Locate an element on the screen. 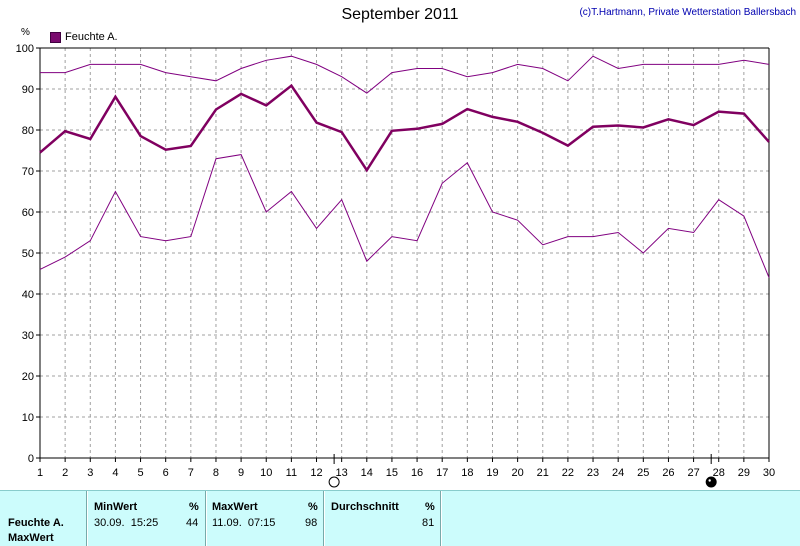 Image resolution: width=800 pixels, height=546 pixels. y-tick-label: 50 is located at coordinates (28, 254).